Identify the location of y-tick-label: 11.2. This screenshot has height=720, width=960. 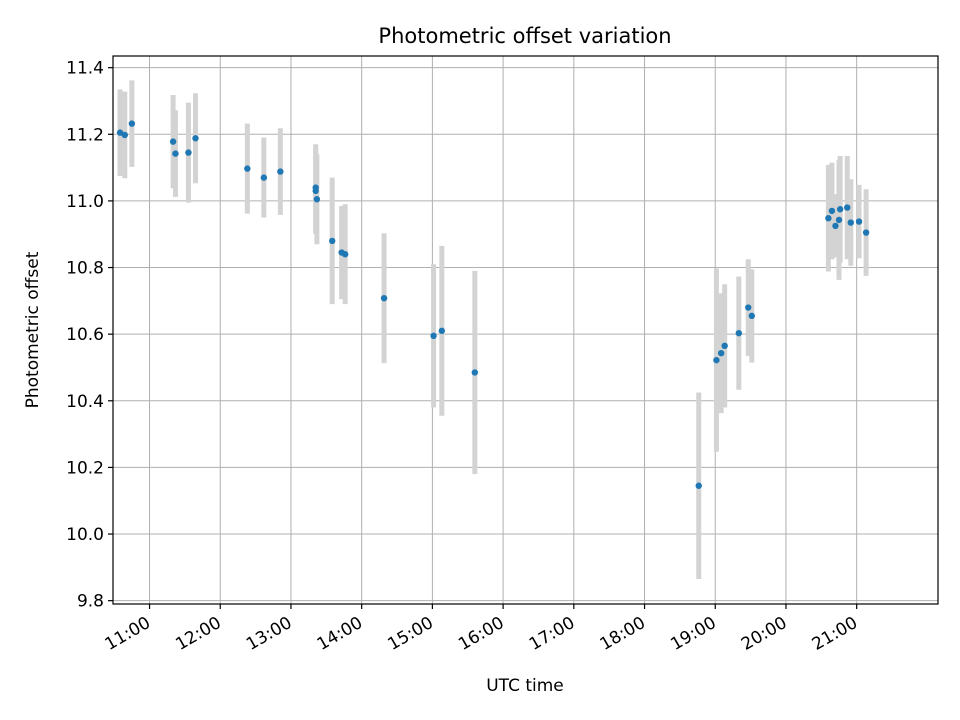
(85, 135).